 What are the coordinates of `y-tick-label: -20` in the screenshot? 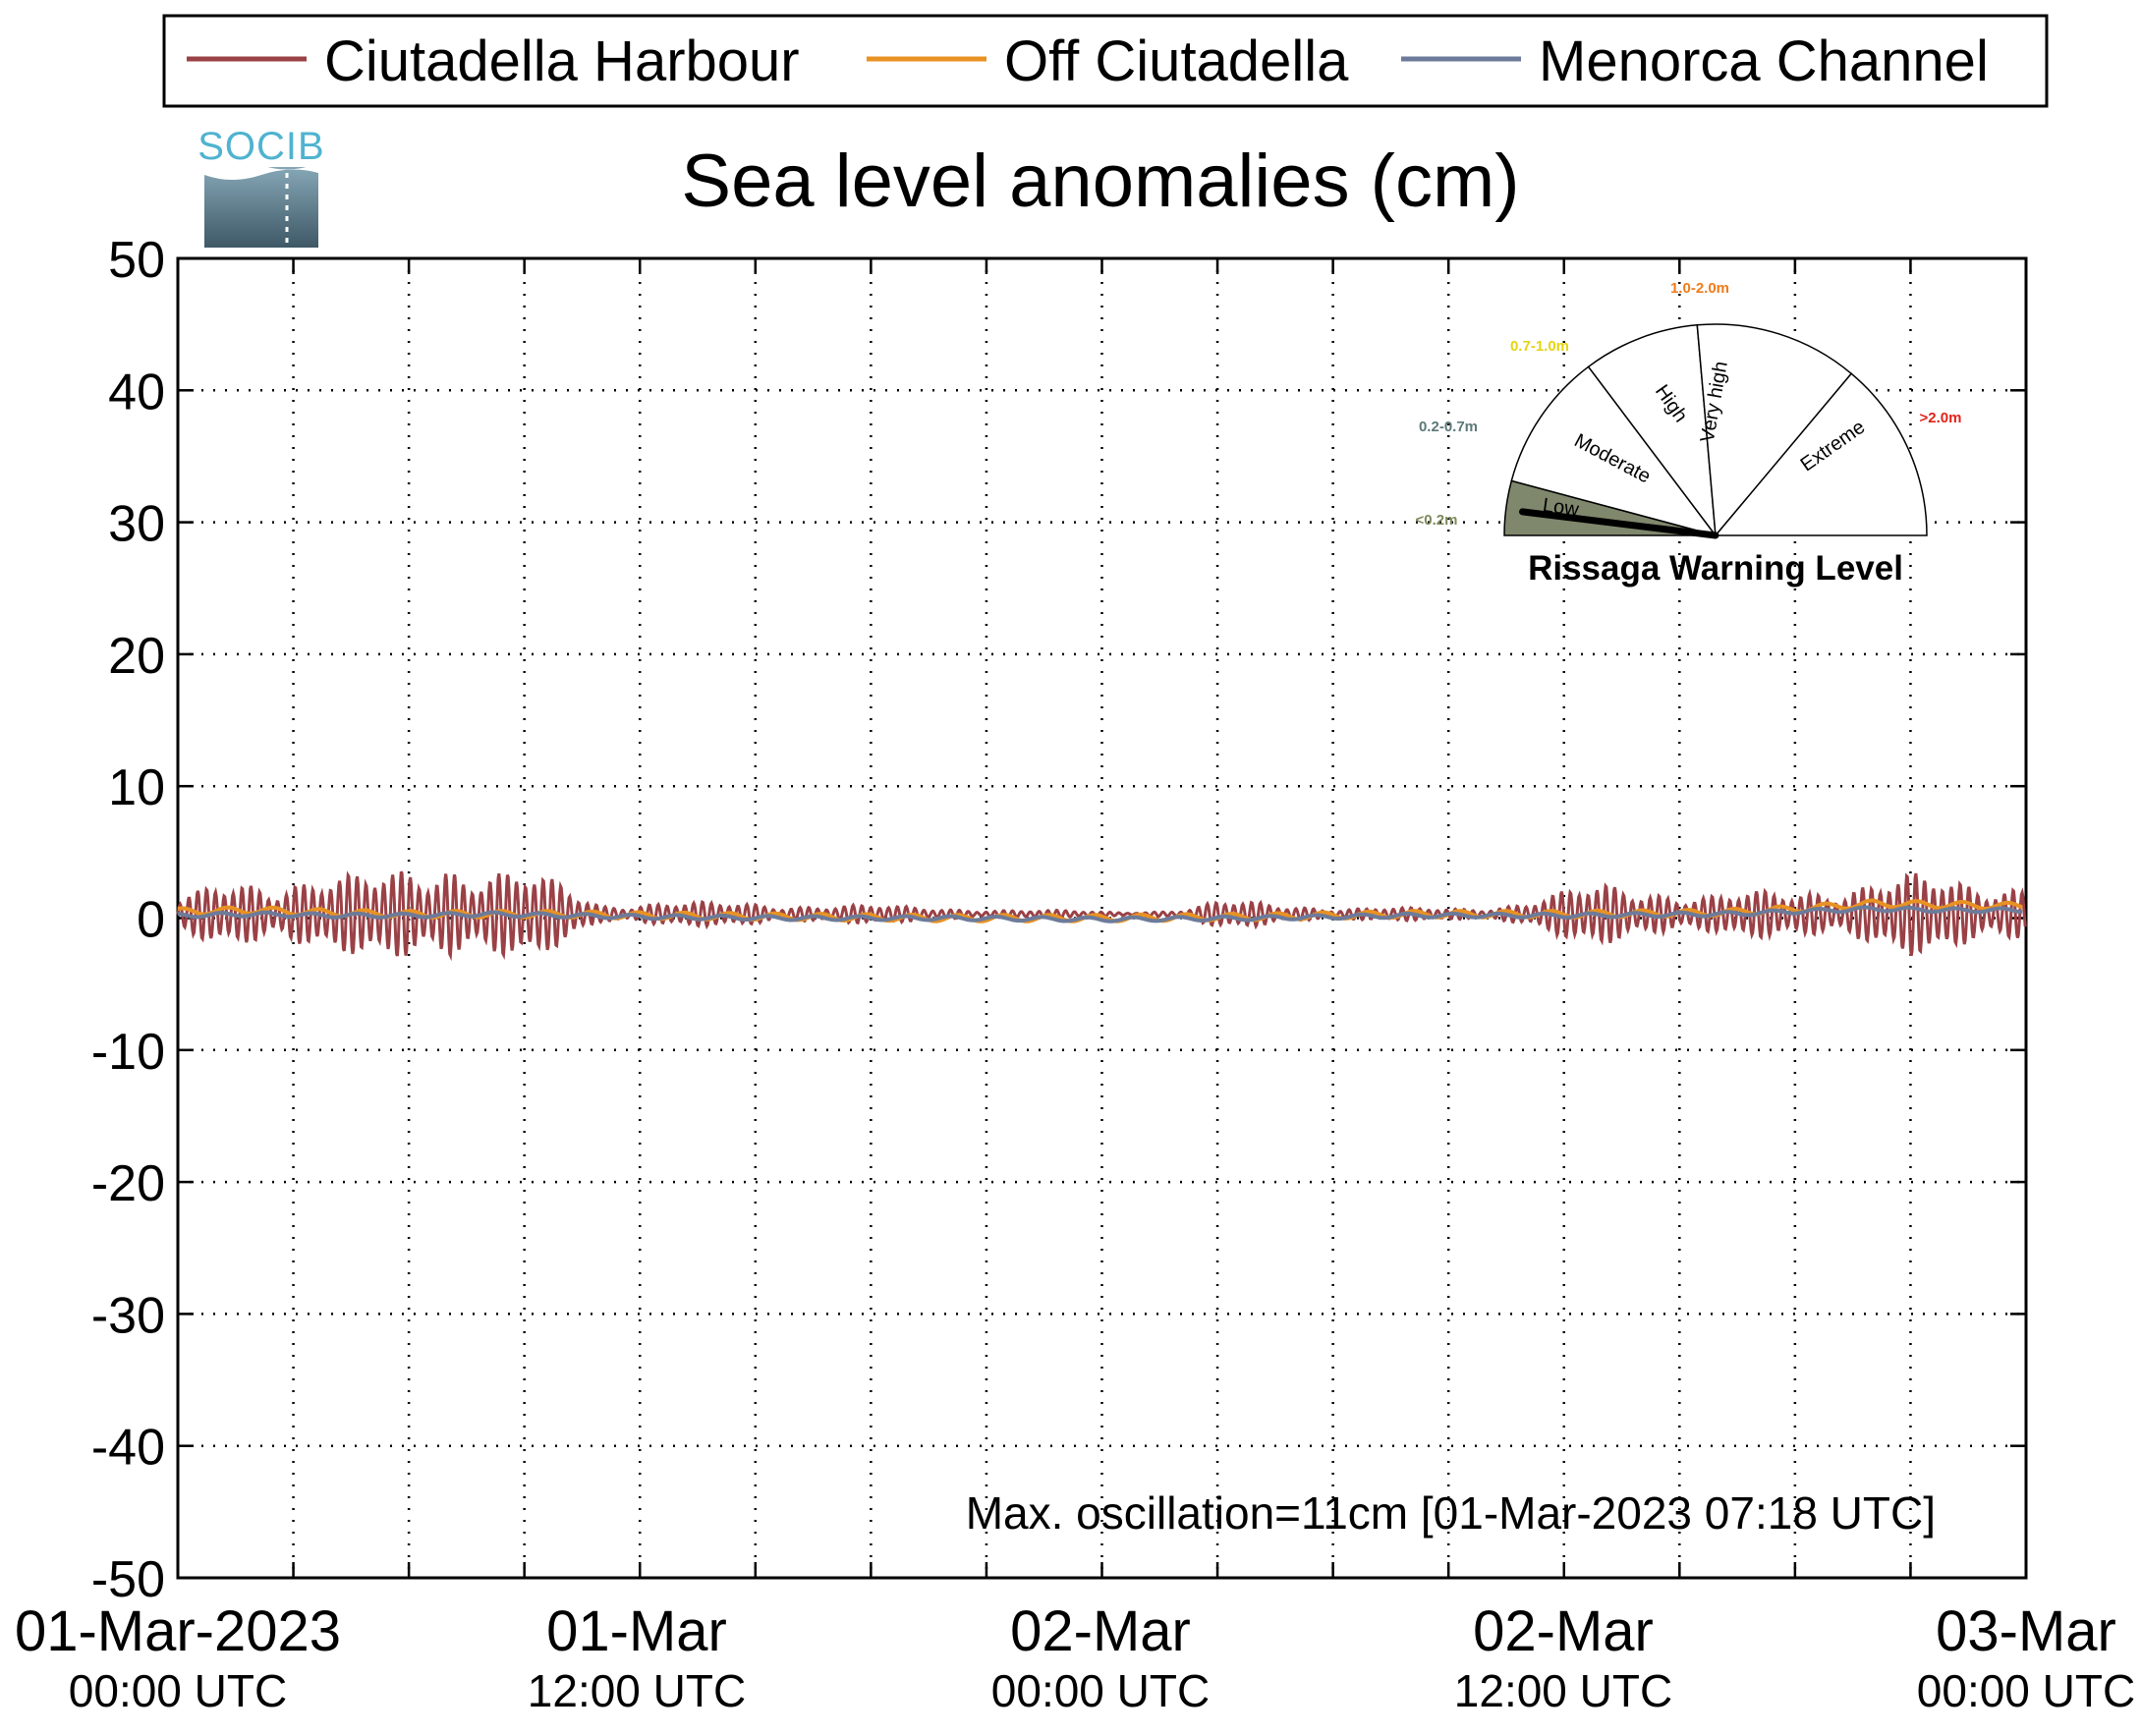 It's located at (128, 1183).